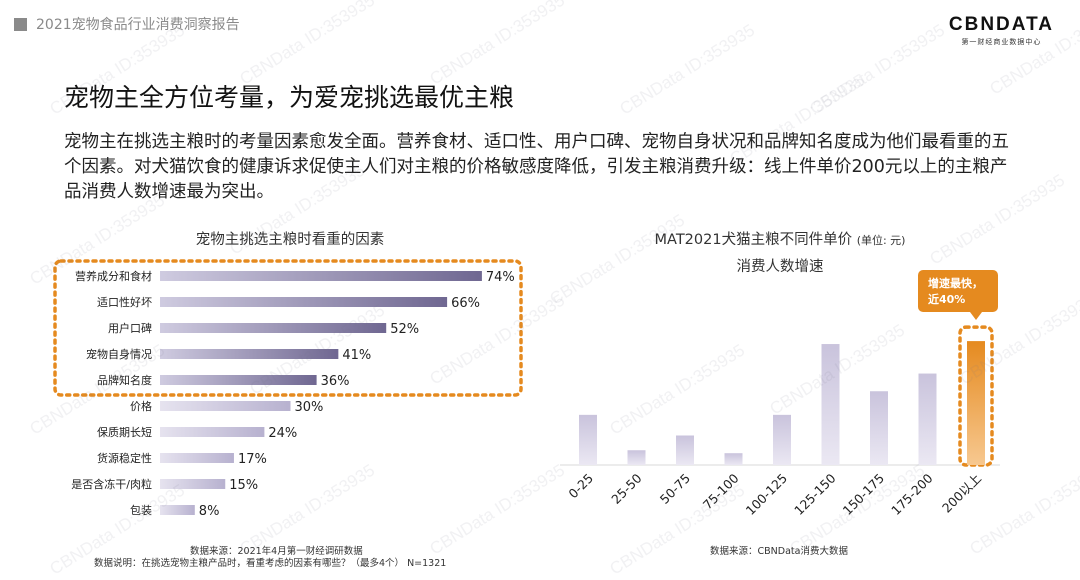 The width and height of the screenshot is (1080, 580). What do you see at coordinates (976, 316) in the screenshot?
I see `callout-pointer` at bounding box center [976, 316].